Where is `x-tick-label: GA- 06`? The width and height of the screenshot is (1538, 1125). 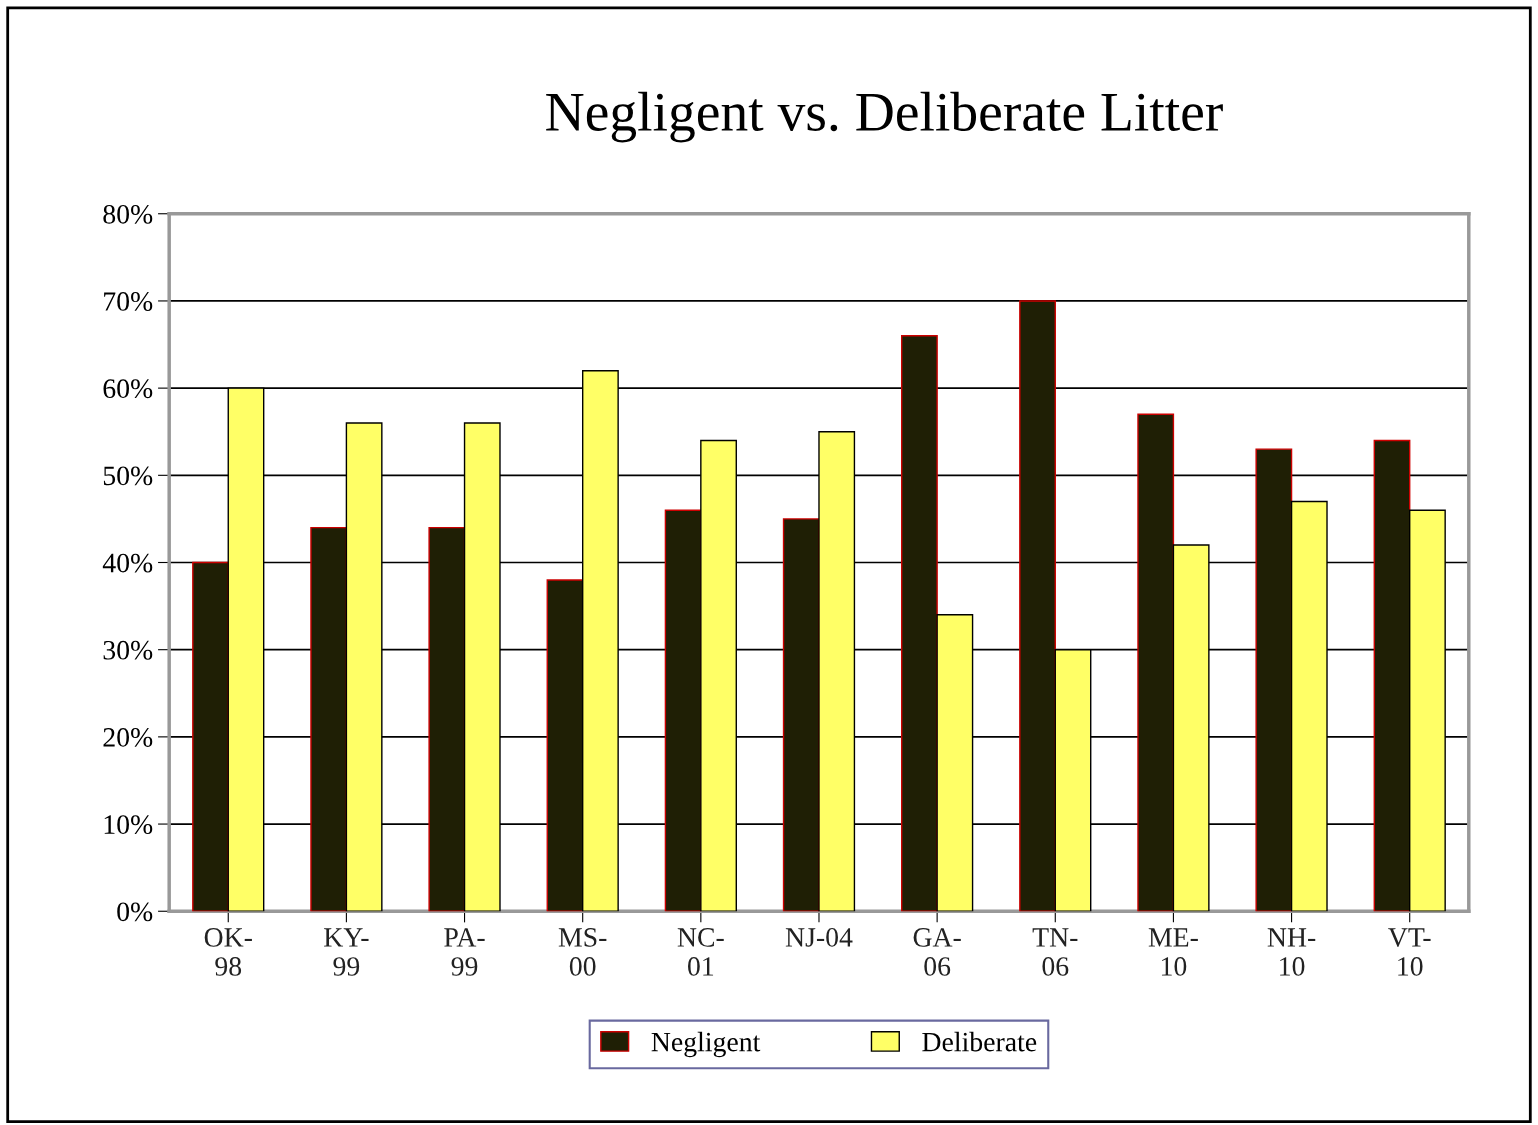
x-tick-label: GA- 06 is located at coordinates (937, 952).